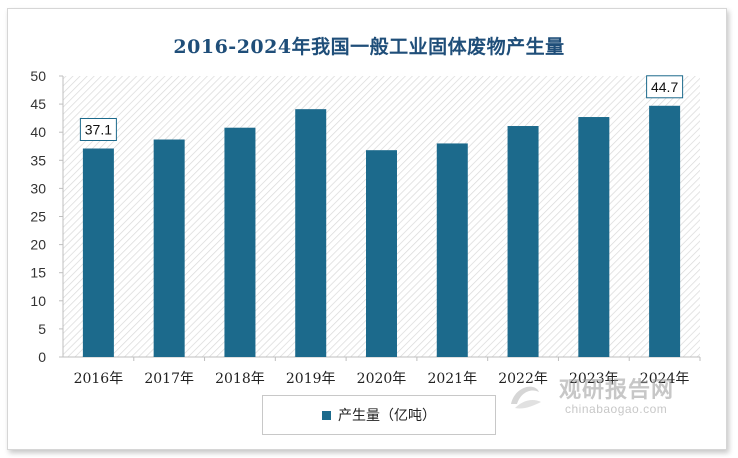 The height and width of the screenshot is (458, 738). What do you see at coordinates (38, 132) in the screenshot?
I see `y-tick-label: 40` at bounding box center [38, 132].